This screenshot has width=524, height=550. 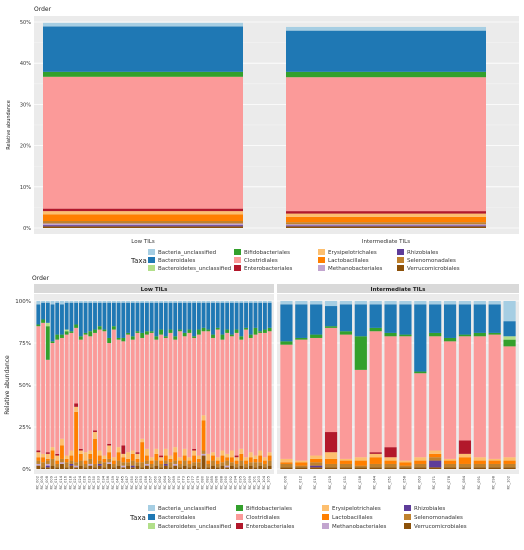 What do you see at coordinates (95, 431) in the screenshot?
I see `bottom-bar-segment-enterobacteriales` at bounding box center [95, 431].